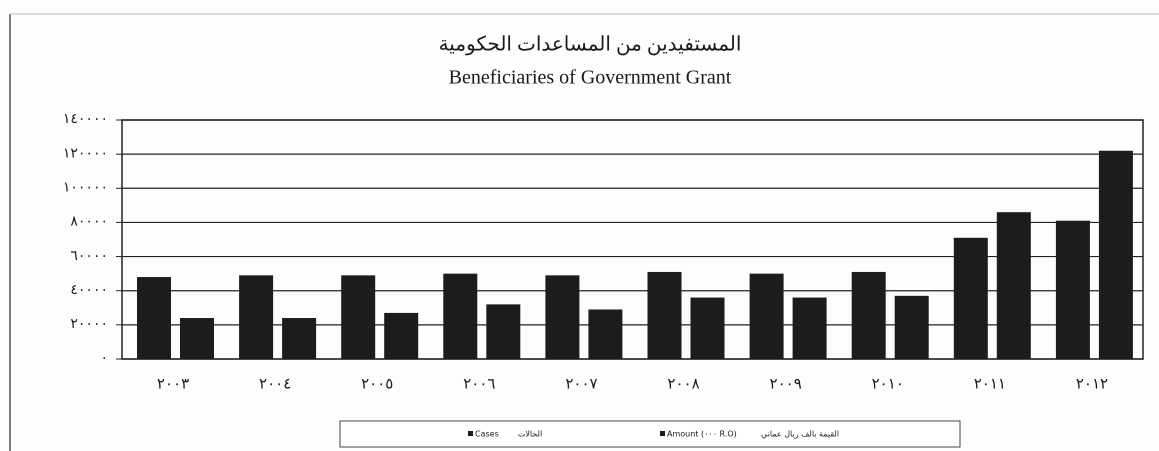 The height and width of the screenshot is (451, 1159). I want to click on x-tick-label: ٢٠٠٨, so click(683, 384).